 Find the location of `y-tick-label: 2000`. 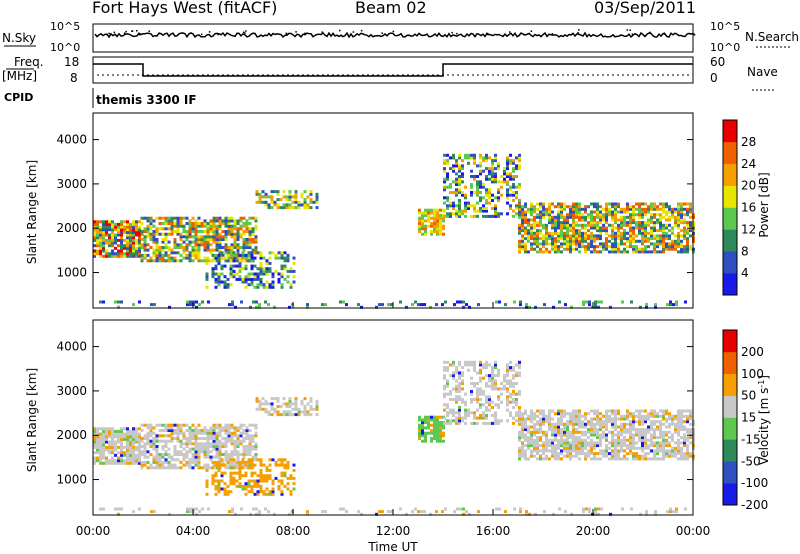

y-tick-label: 2000 is located at coordinates (71, 228).